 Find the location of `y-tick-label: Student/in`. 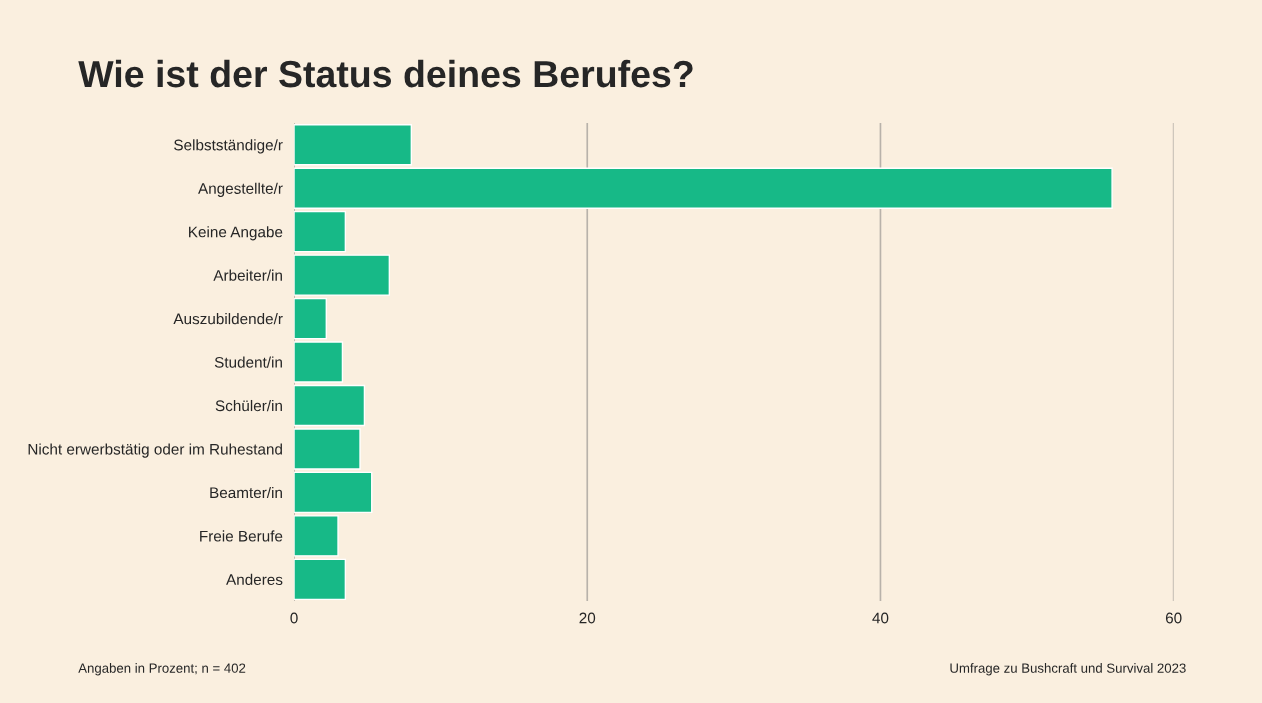

y-tick-label: Student/in is located at coordinates (248, 362).